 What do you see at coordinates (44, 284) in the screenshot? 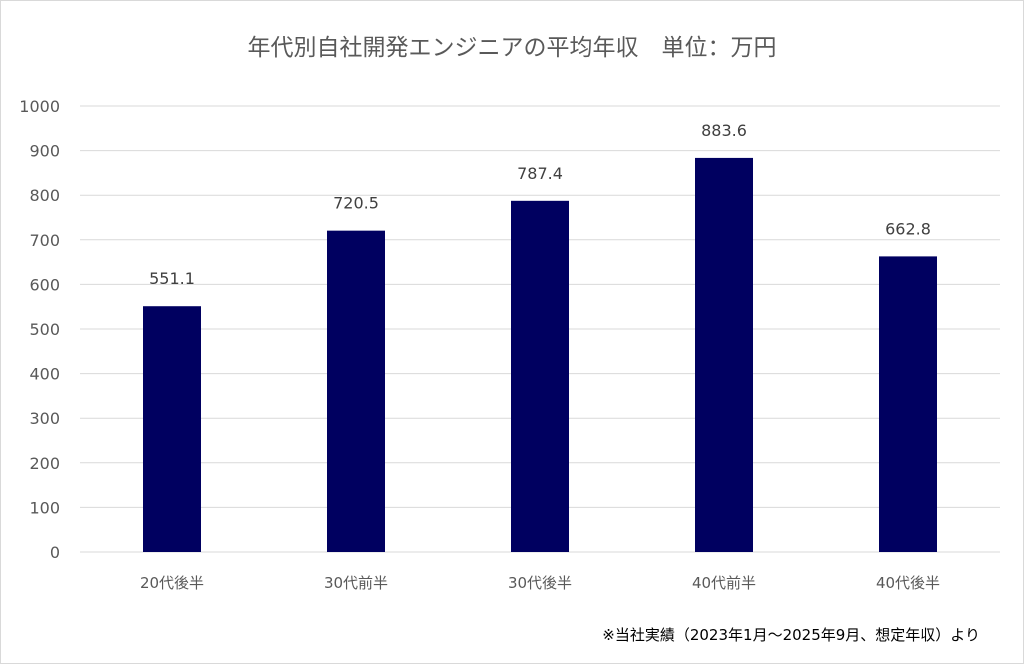
I see `y-tick-label: 600` at bounding box center [44, 284].